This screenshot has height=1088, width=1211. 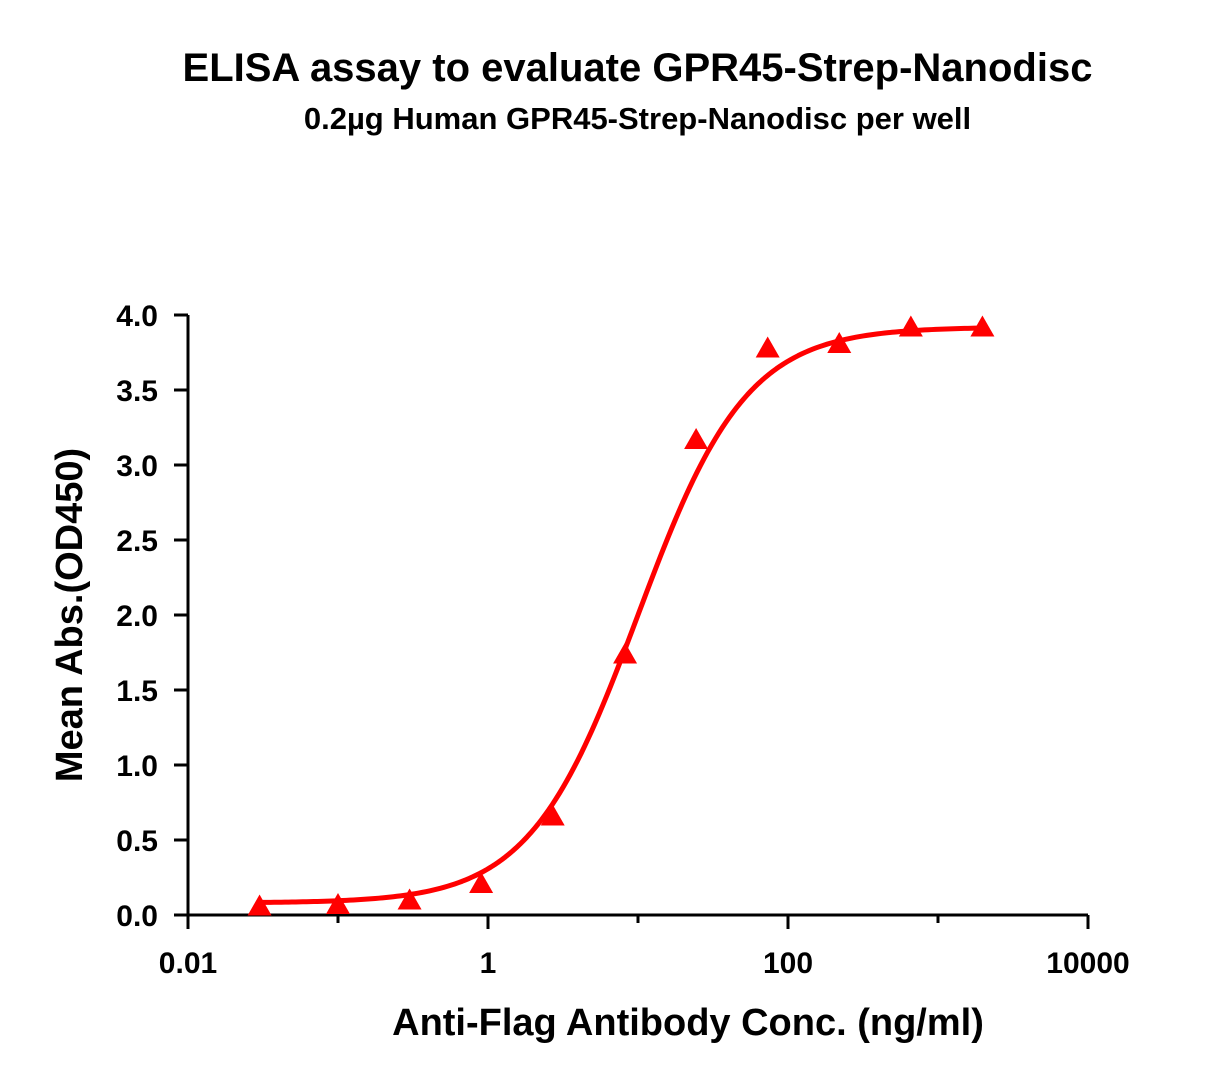 What do you see at coordinates (188, 963) in the screenshot?
I see `x-tick-label: 0.01` at bounding box center [188, 963].